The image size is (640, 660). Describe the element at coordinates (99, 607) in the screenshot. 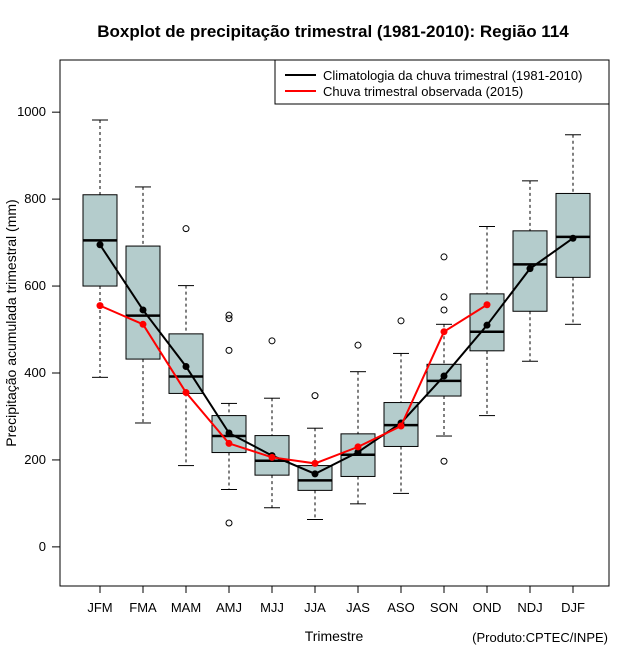

I see `x-tick-label-jfm: JFM` at that location.